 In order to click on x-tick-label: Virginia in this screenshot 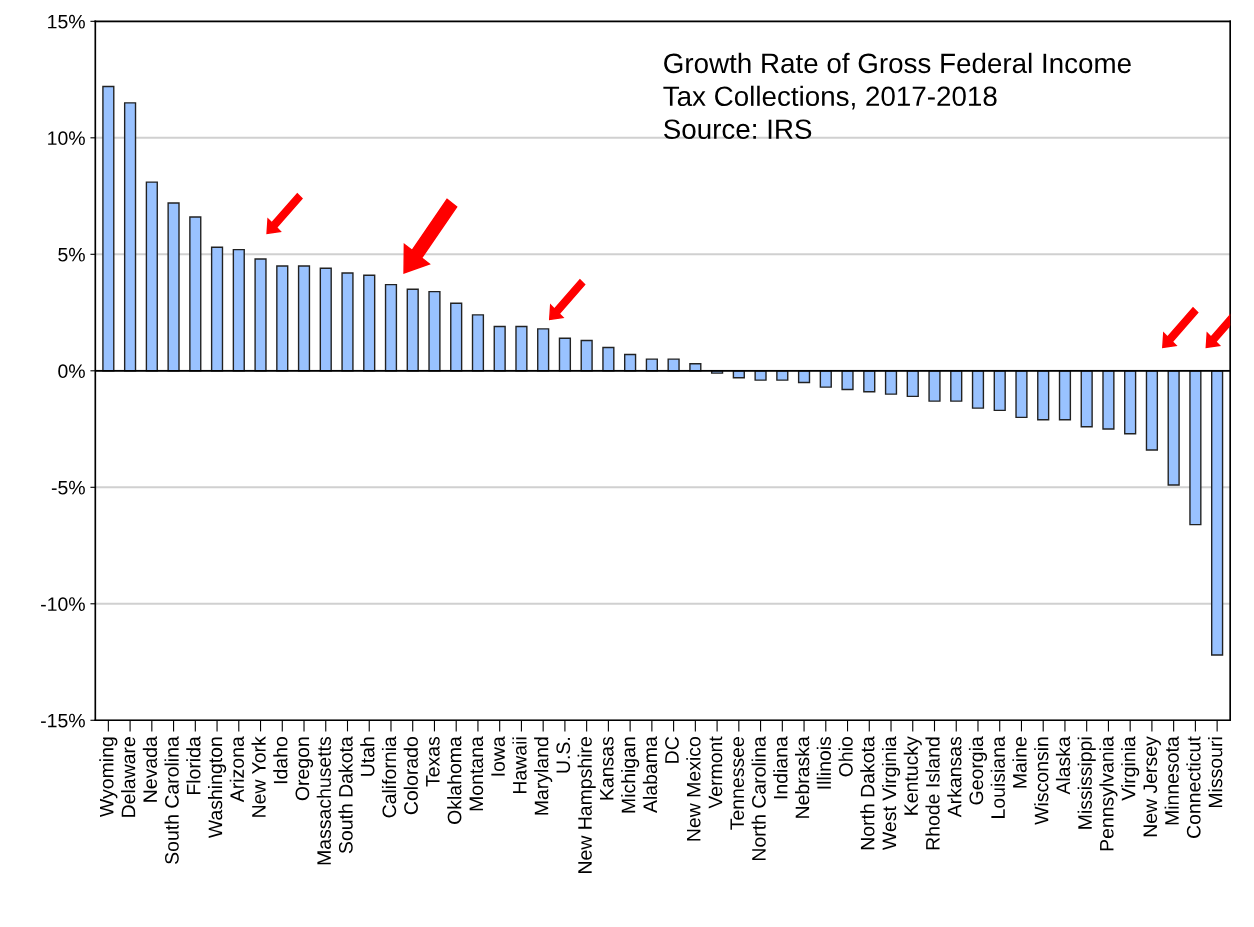, I will do `click(1130, 768)`.